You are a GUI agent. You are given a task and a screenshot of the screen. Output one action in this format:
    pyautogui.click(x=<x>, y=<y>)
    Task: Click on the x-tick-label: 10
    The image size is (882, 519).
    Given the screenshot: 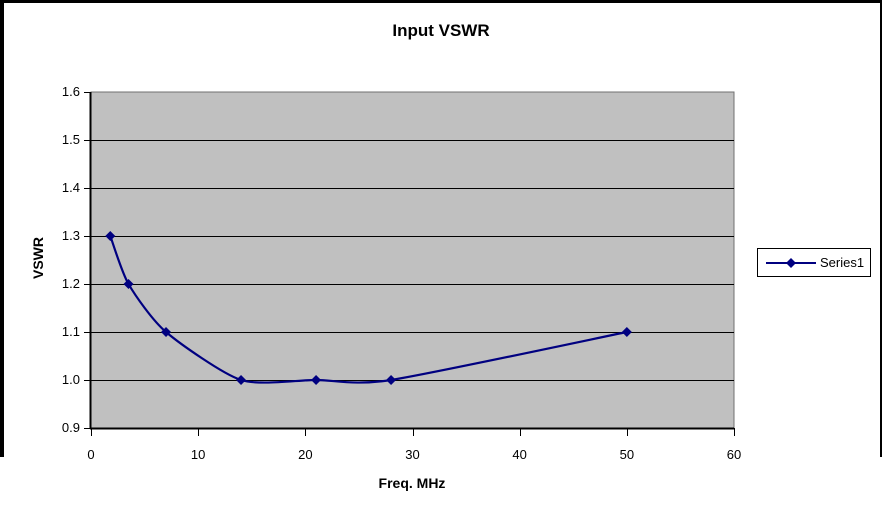 What is the action you would take?
    pyautogui.click(x=198, y=454)
    